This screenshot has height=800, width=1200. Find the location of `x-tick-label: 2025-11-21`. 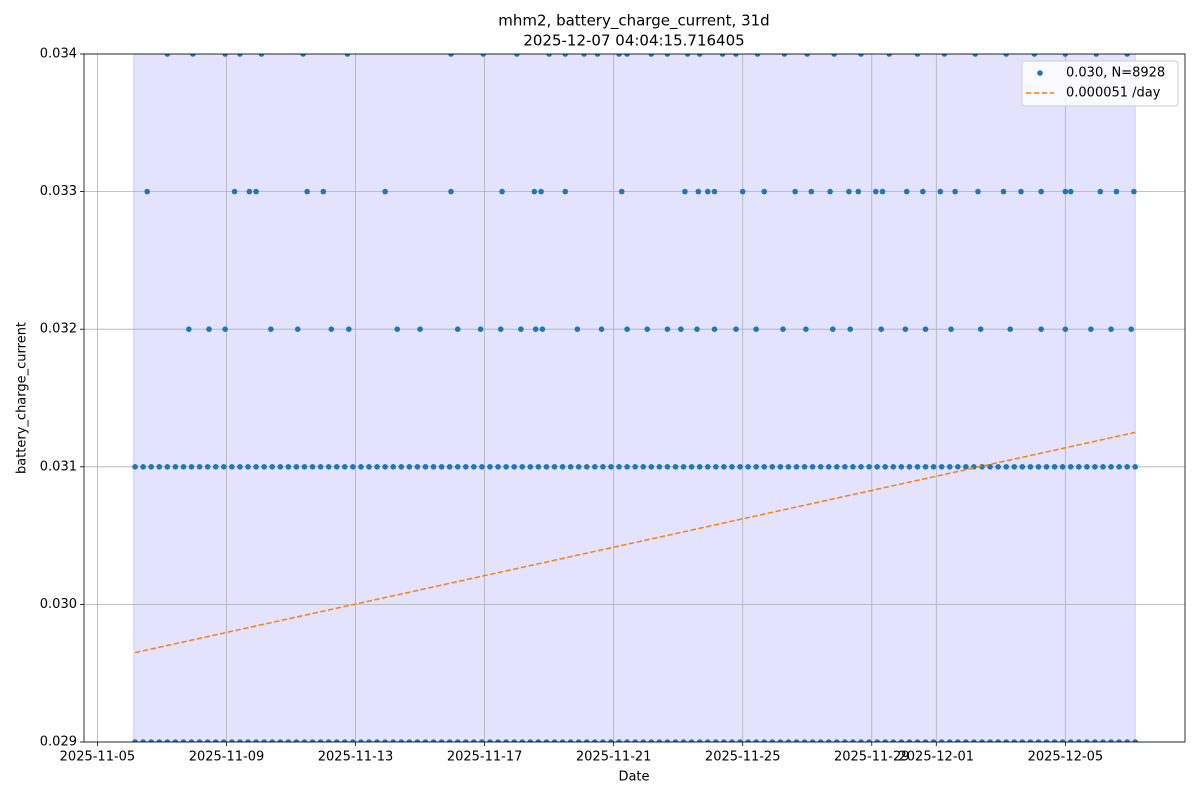

x-tick-label: 2025-11-21 is located at coordinates (614, 757).